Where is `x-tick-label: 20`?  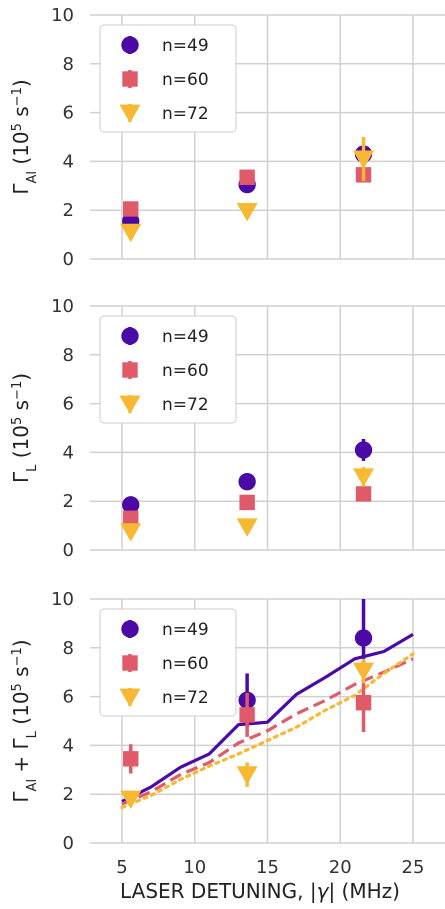
x-tick-label: 20 is located at coordinates (340, 867).